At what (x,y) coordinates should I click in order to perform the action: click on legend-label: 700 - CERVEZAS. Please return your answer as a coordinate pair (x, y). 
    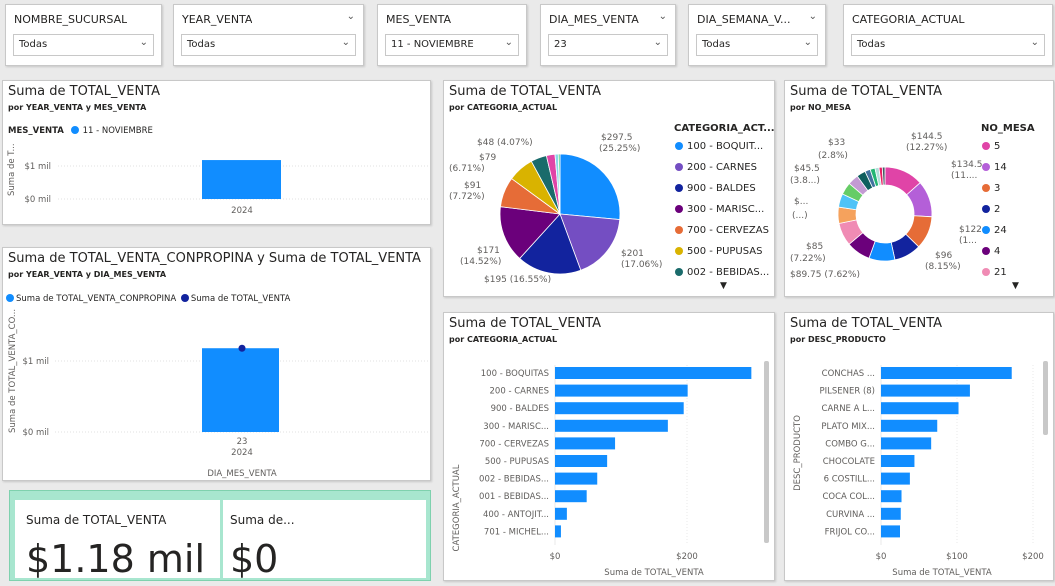
    Looking at the image, I should click on (728, 230).